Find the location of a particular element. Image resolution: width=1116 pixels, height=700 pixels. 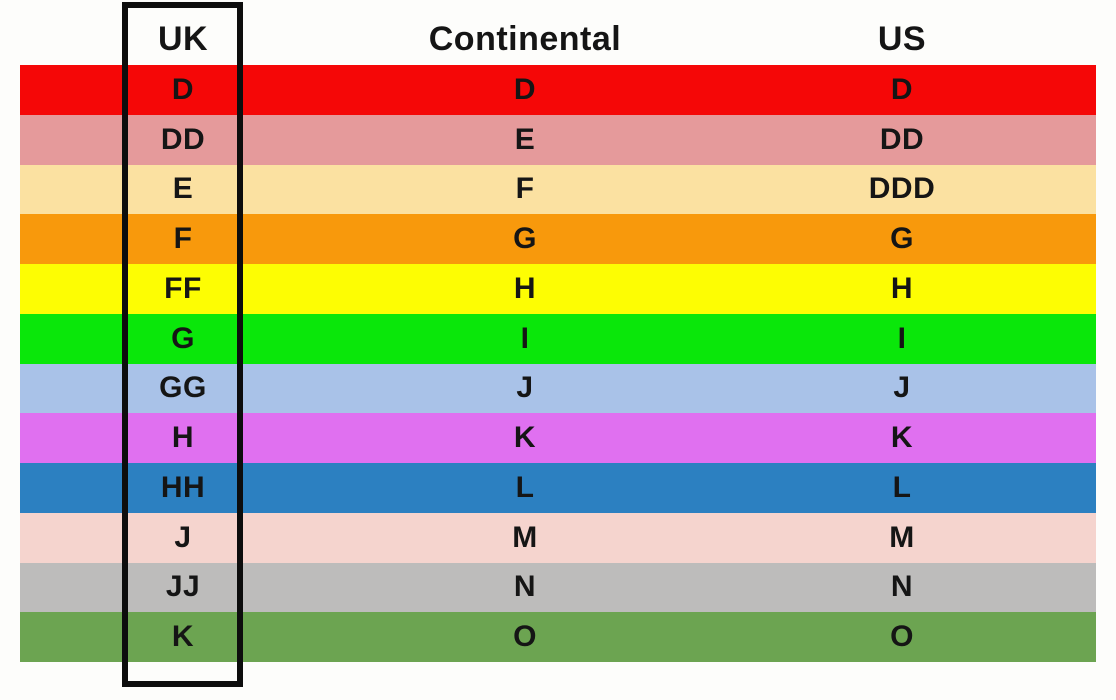

cell-us: DDD is located at coordinates (902, 189).